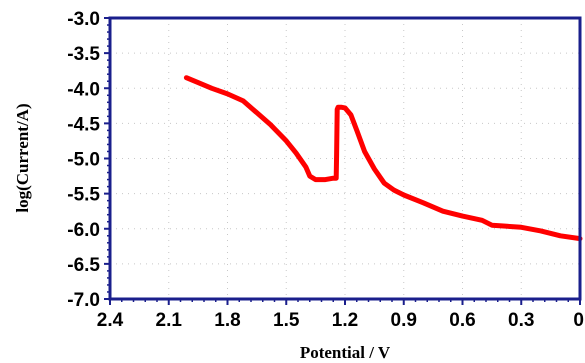 The image size is (585, 363). Describe the element at coordinates (83, 265) in the screenshot. I see `y-tick-label: -6.5` at that location.